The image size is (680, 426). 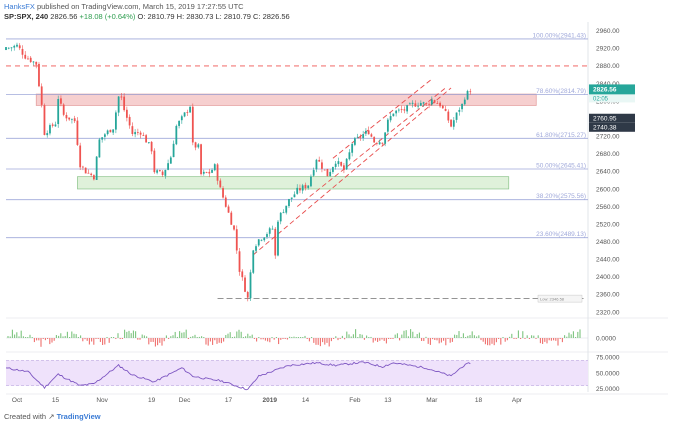 What do you see at coordinates (608, 389) in the screenshot?
I see `rsi-tick-label: 25.0000` at bounding box center [608, 389].